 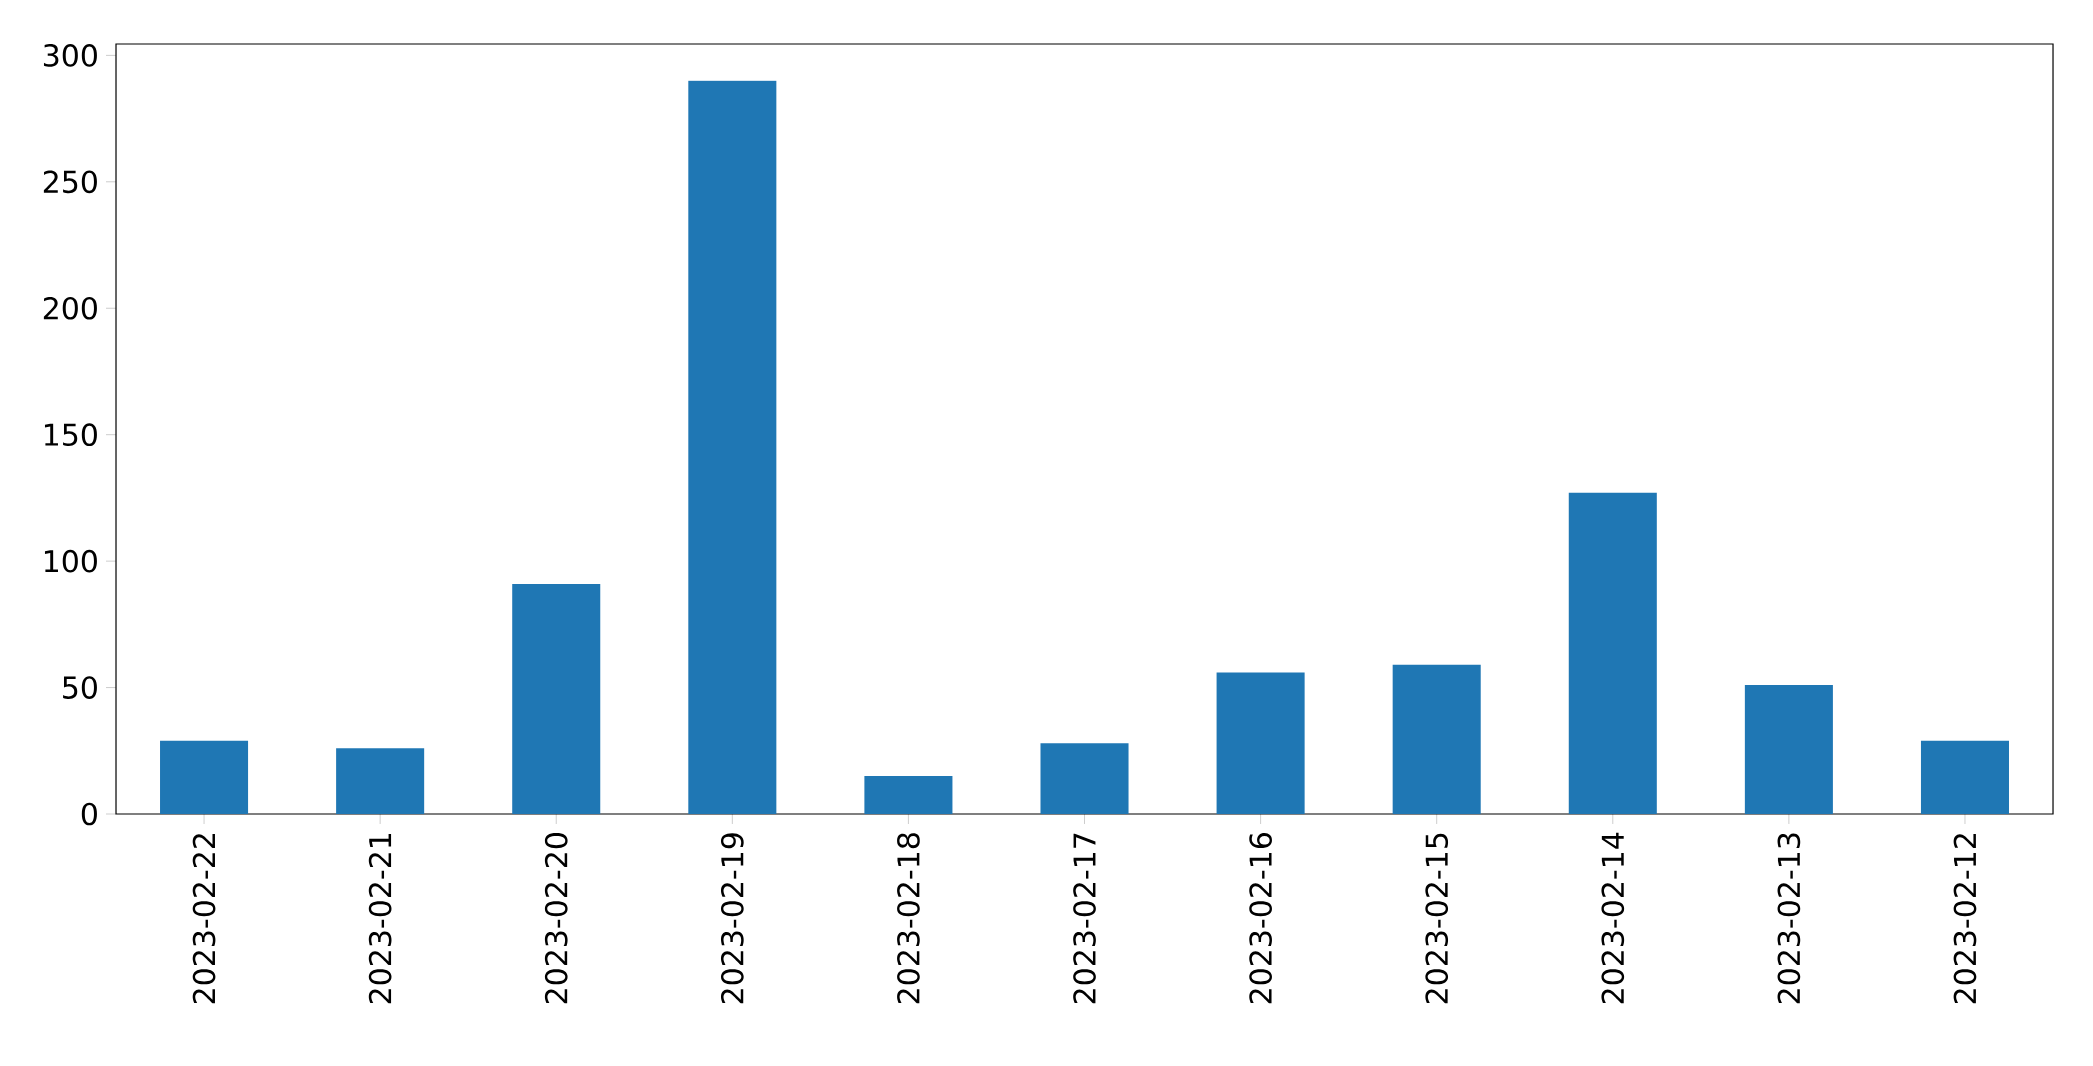 What do you see at coordinates (380, 918) in the screenshot?
I see `x-tick-label: 2023-02-21` at bounding box center [380, 918].